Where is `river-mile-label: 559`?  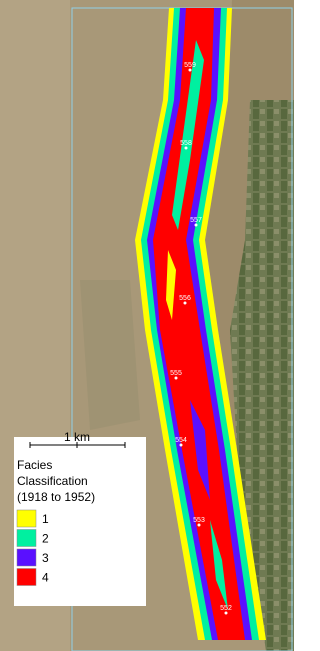 river-mile-label: 559 is located at coordinates (190, 65).